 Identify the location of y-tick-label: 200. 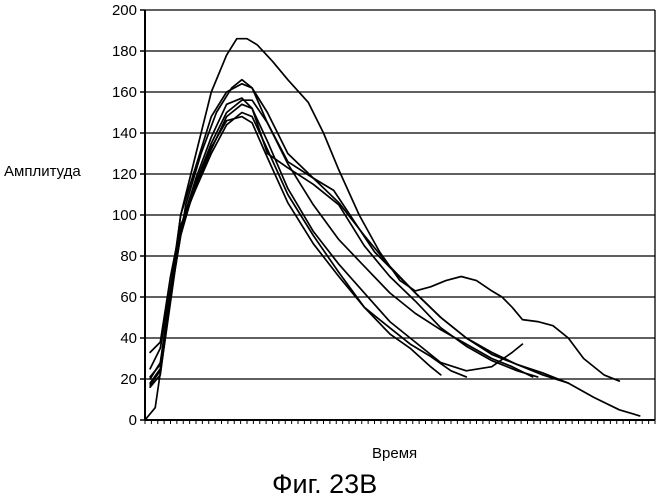
(124, 10).